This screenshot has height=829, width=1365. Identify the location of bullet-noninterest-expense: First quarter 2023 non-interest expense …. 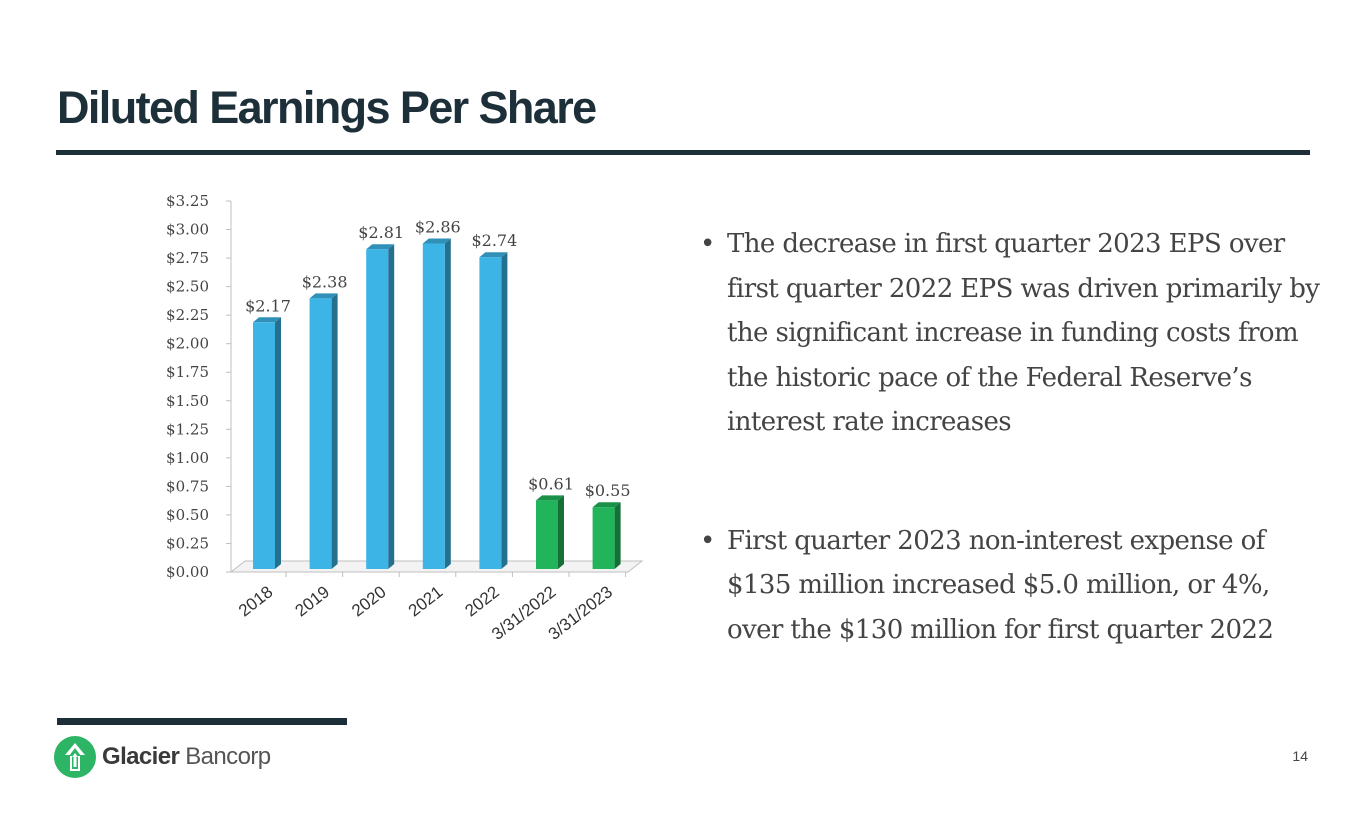
(1010, 586).